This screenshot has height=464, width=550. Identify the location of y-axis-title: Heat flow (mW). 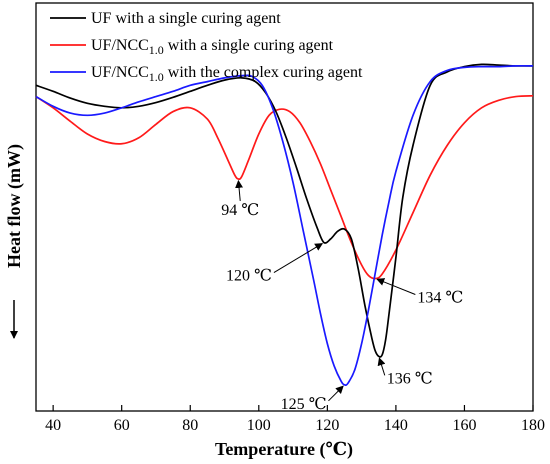
(14, 206).